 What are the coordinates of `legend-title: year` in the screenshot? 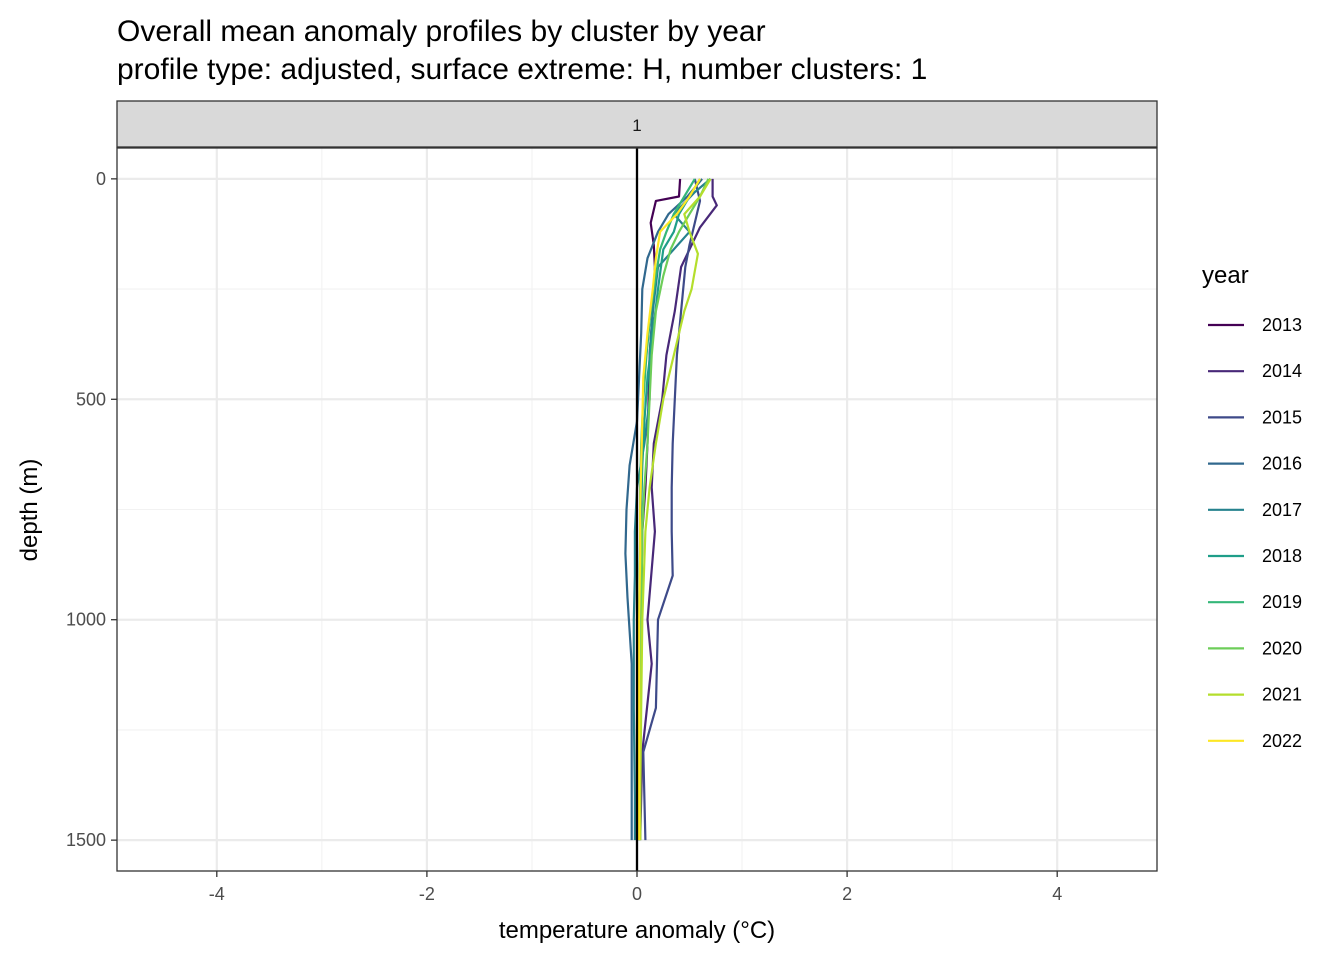 It's located at (1225, 275).